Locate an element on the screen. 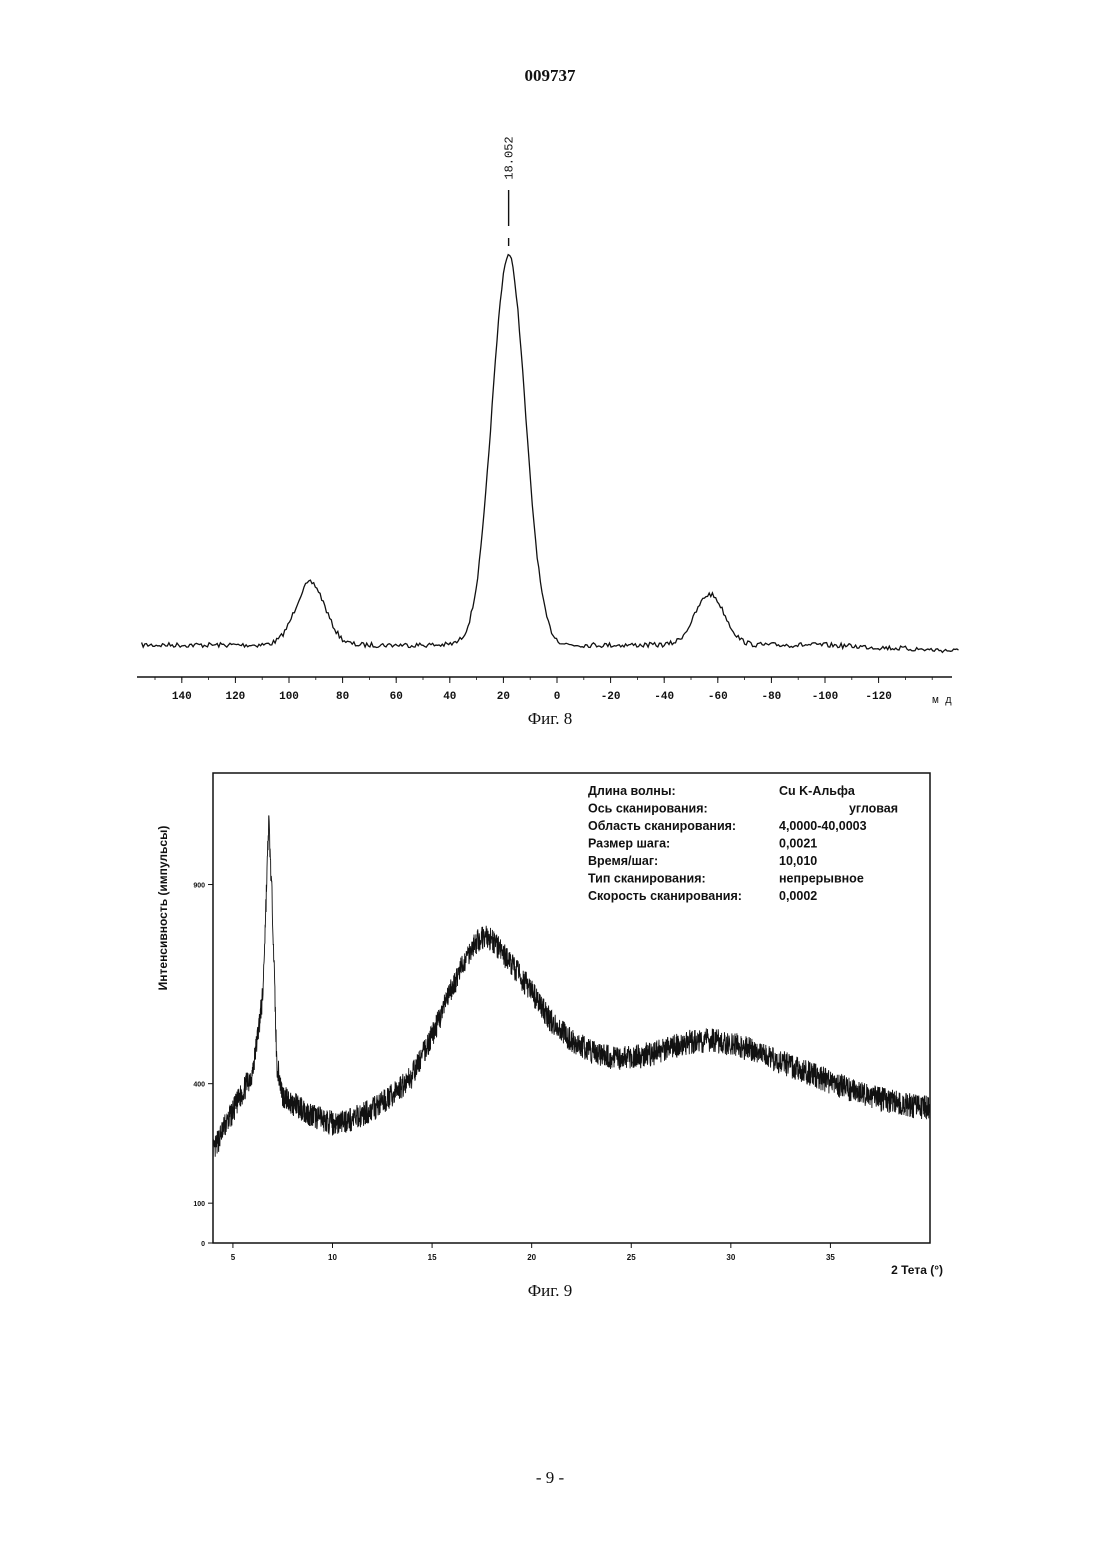 This screenshot has width=1100, height=1556. nmr-x-tick-label: 100 is located at coordinates (289, 697).